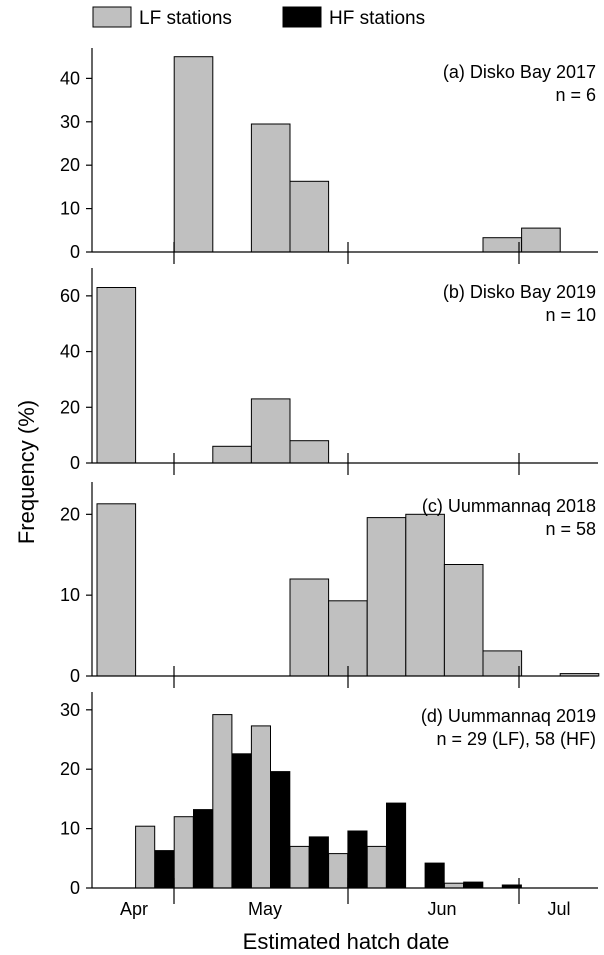 Image resolution: width=604 pixels, height=955 pixels. I want to click on y-axis-title: Frequency (%), so click(26, 472).